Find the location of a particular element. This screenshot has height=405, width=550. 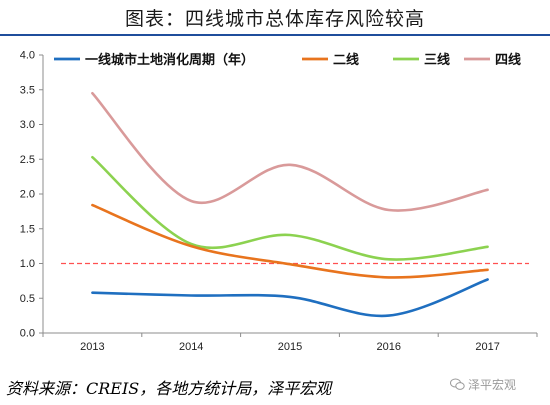

y-tick-label: 2.0 is located at coordinates (27, 195).